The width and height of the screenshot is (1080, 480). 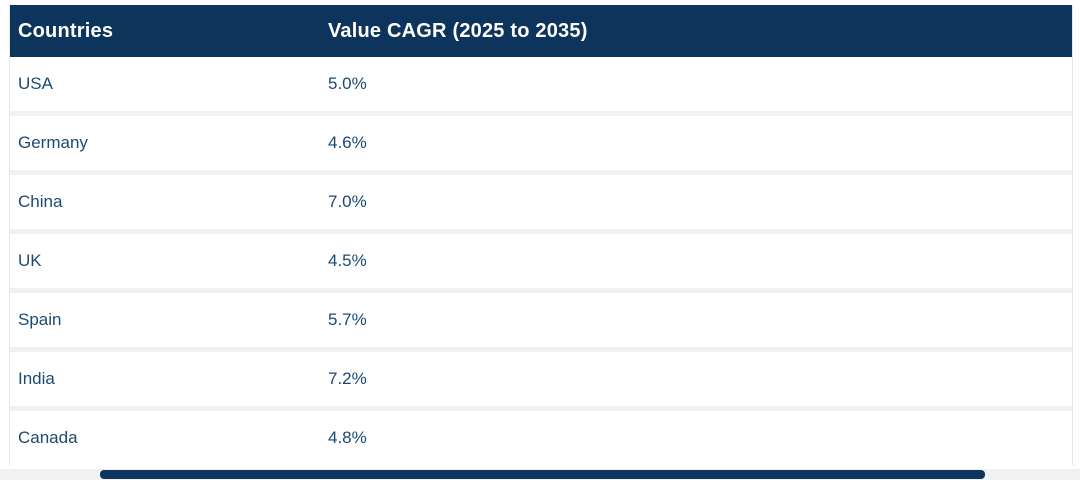 What do you see at coordinates (541, 381) in the screenshot?
I see `table-row: India 7.2%` at bounding box center [541, 381].